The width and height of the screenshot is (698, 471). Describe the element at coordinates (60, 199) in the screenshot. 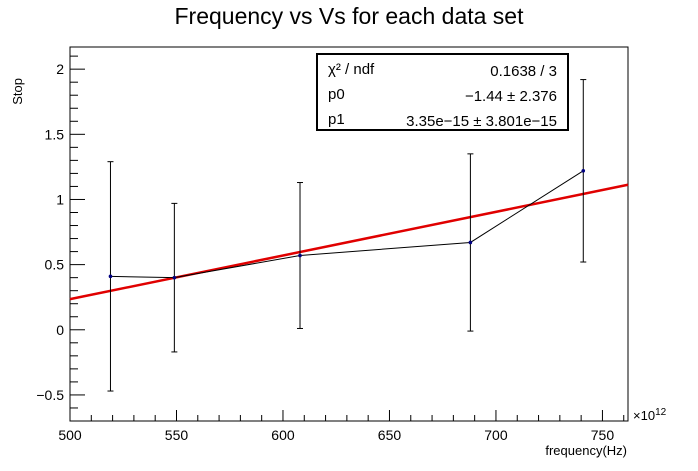

I see `y-tick-label: 1` at that location.